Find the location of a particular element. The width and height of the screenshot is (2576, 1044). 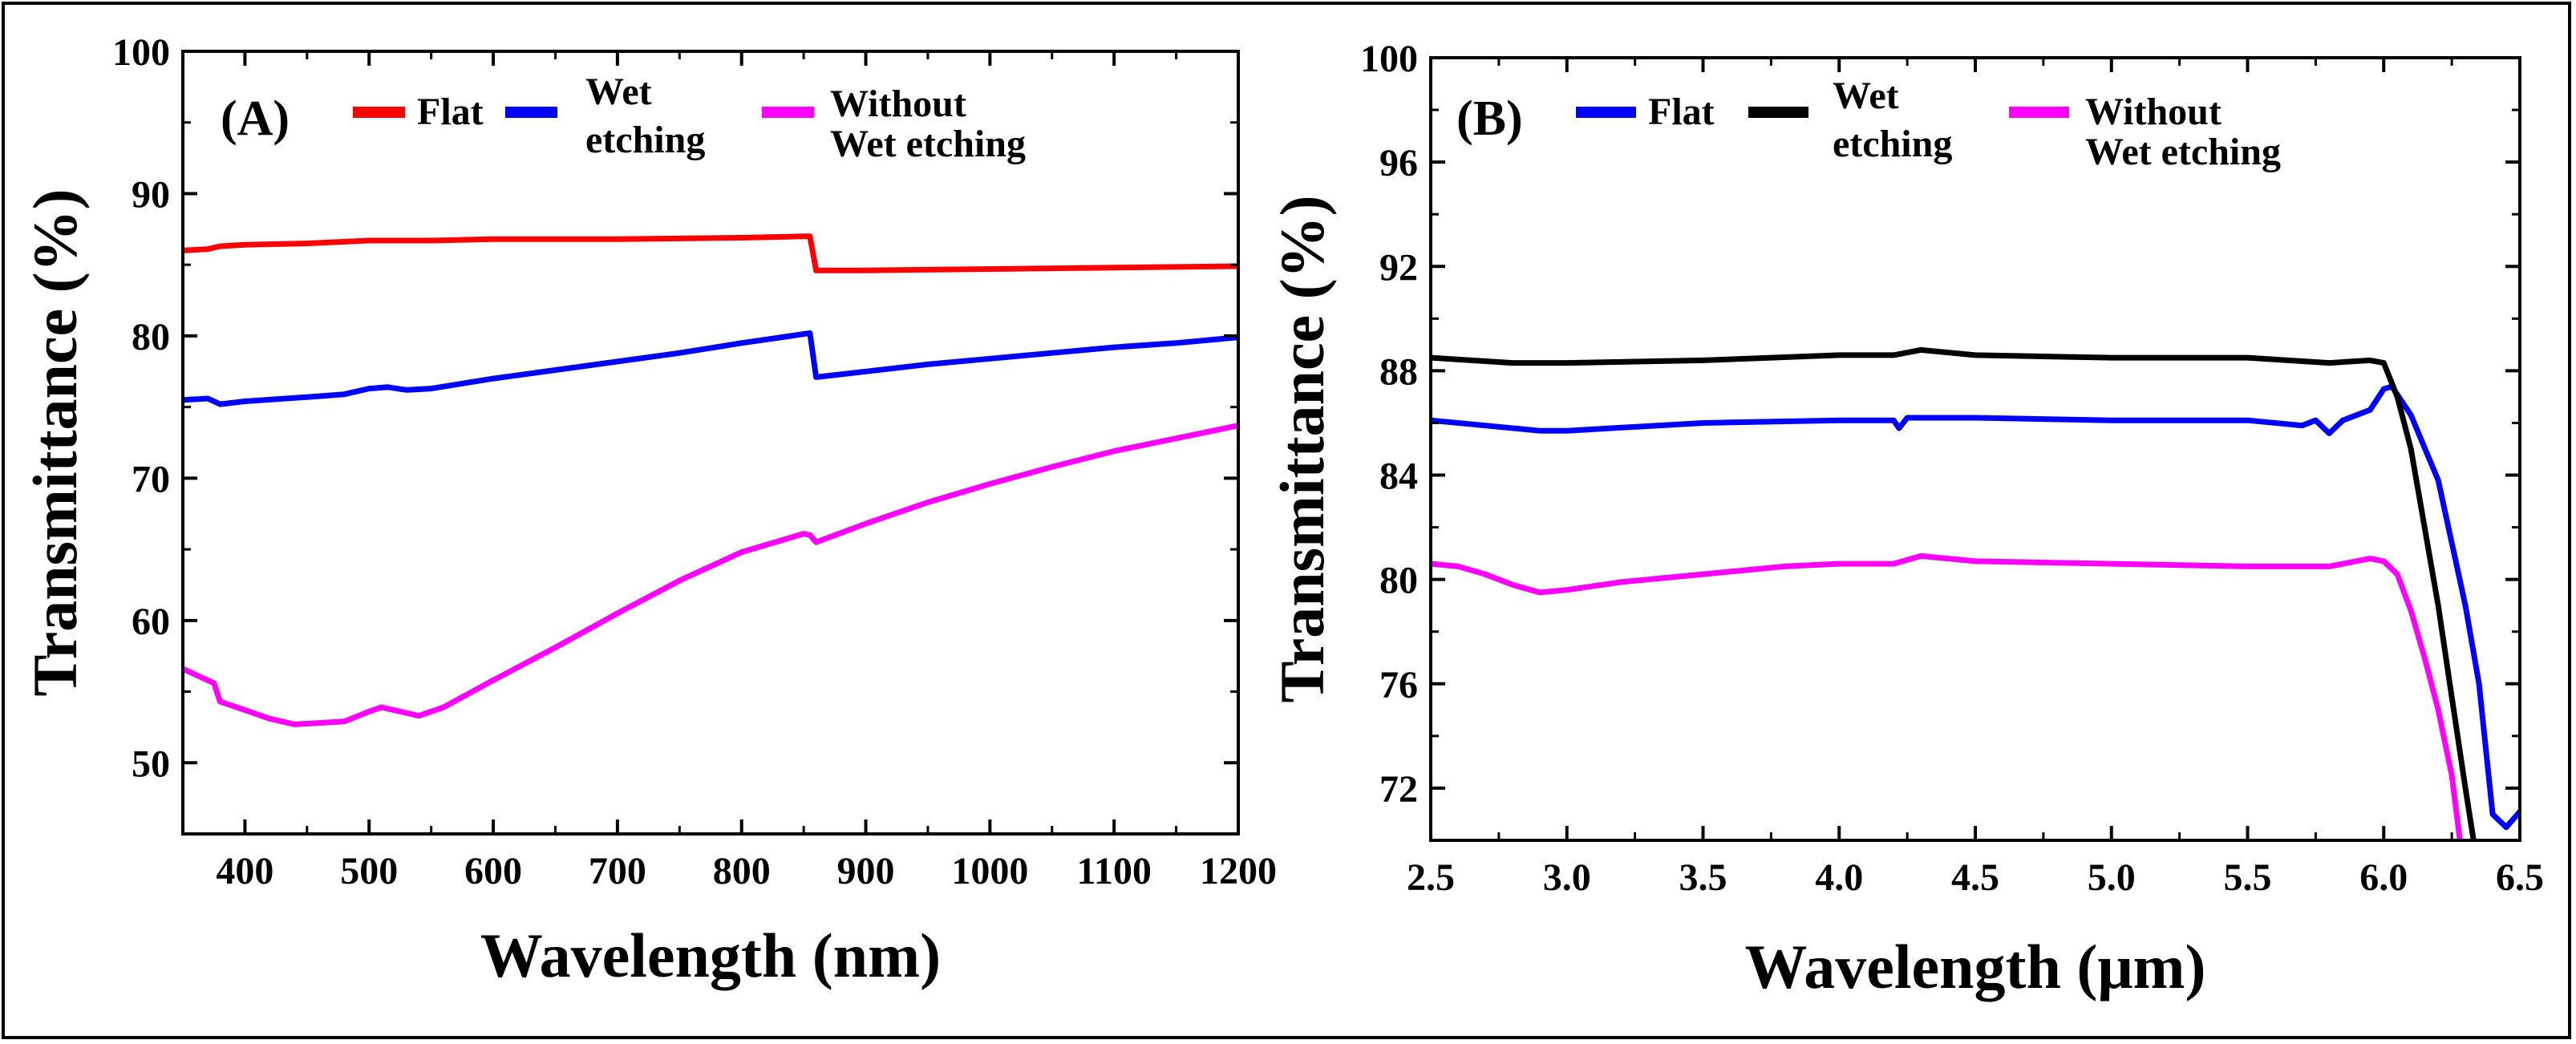

panel-b-x-tick-label: 5.0 is located at coordinates (2112, 877).